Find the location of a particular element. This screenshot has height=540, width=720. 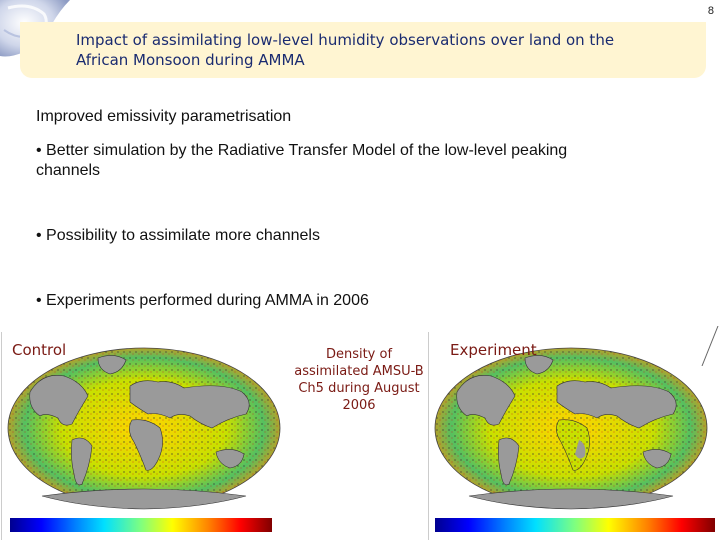

page-number: 8 is located at coordinates (710, 11).